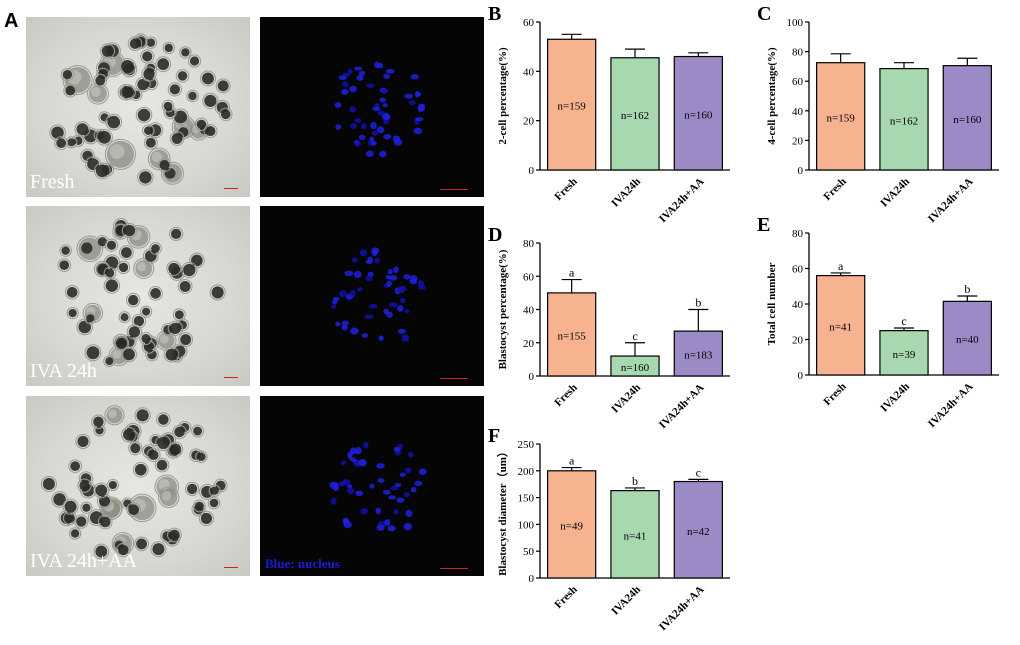 This screenshot has height=645, width=1020. Describe the element at coordinates (635, 481) in the screenshot. I see `significance-letter: b` at that location.